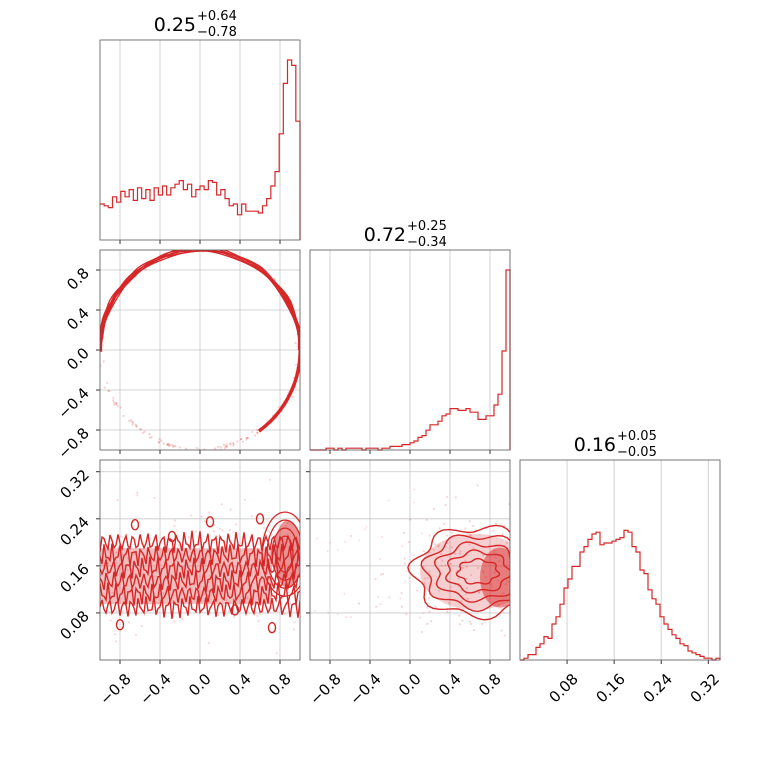 This screenshot has width=760, height=764. What do you see at coordinates (620, 595) in the screenshot?
I see `histogram-step` at bounding box center [620, 595].